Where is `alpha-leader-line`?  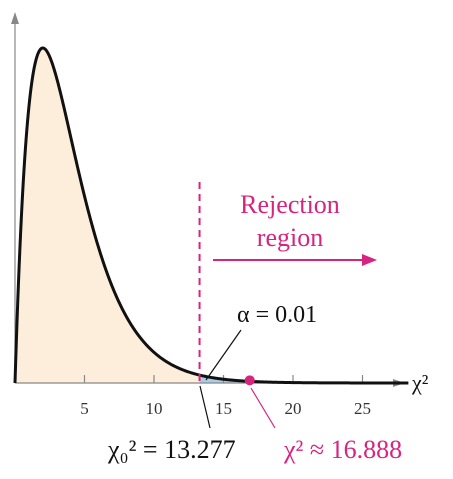
alpha-leader-line is located at coordinates (223, 355).